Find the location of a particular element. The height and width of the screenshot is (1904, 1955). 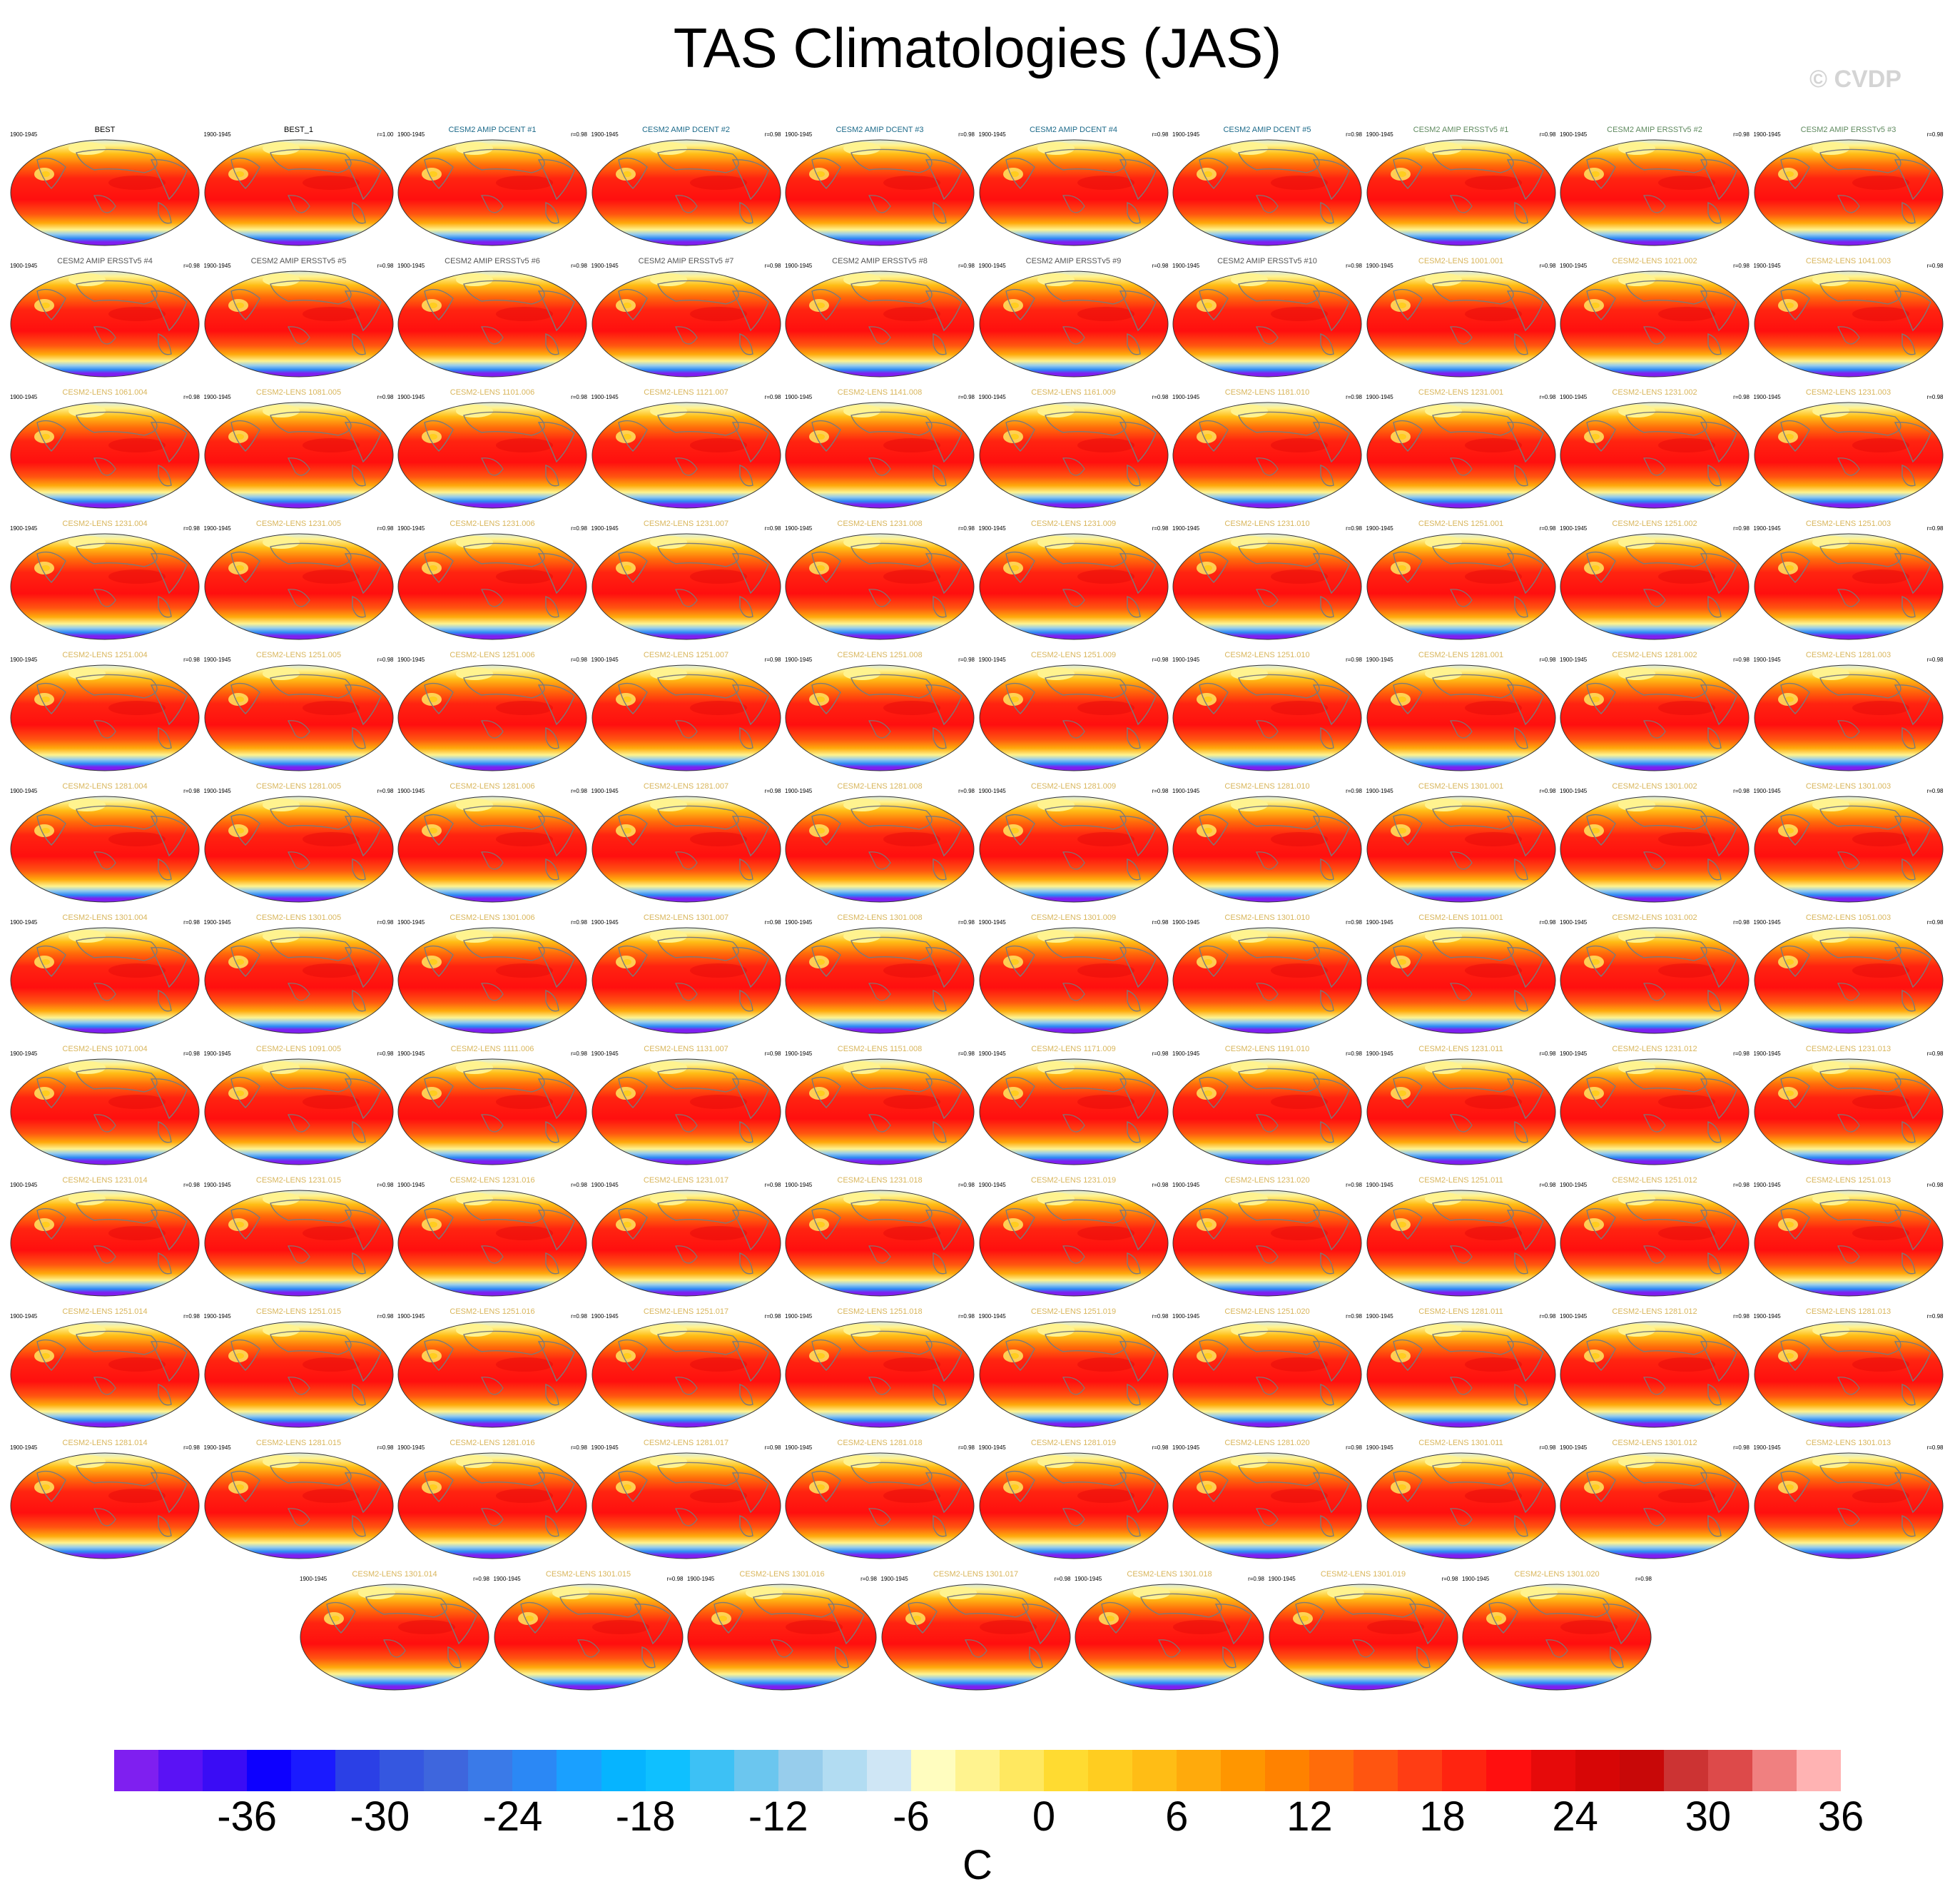

map-panel: 1900-1945 CESM2 AMIP DCENT #5 r=0.98 is located at coordinates (1267, 190).